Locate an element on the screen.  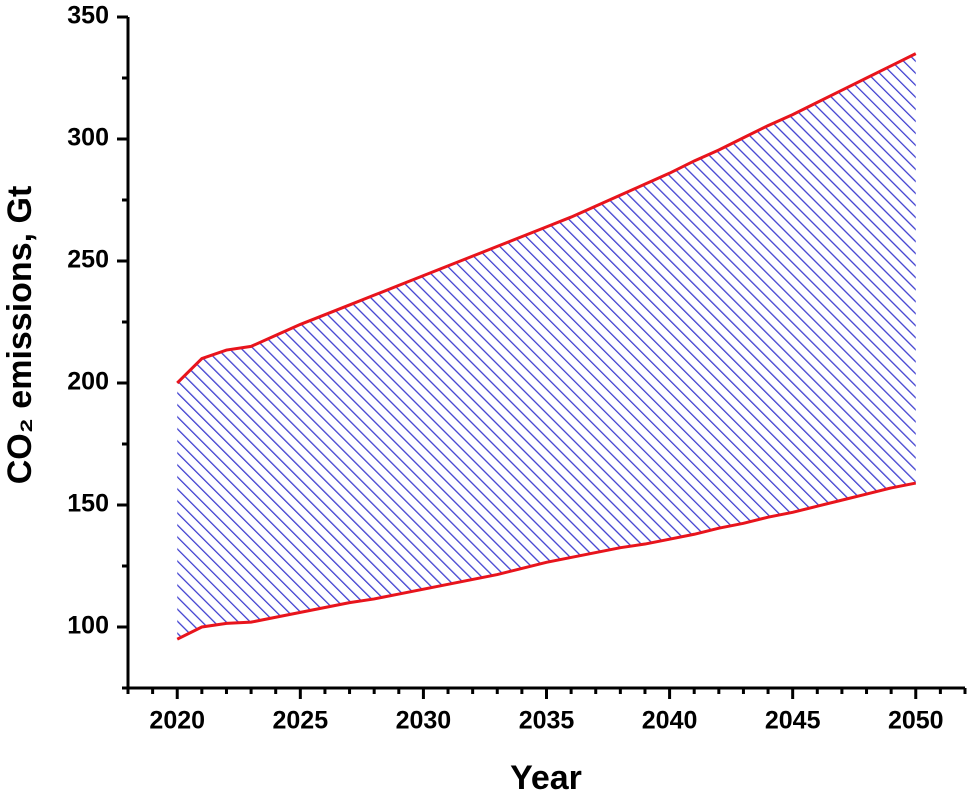
x-tick-label: 2045 is located at coordinates (793, 721).